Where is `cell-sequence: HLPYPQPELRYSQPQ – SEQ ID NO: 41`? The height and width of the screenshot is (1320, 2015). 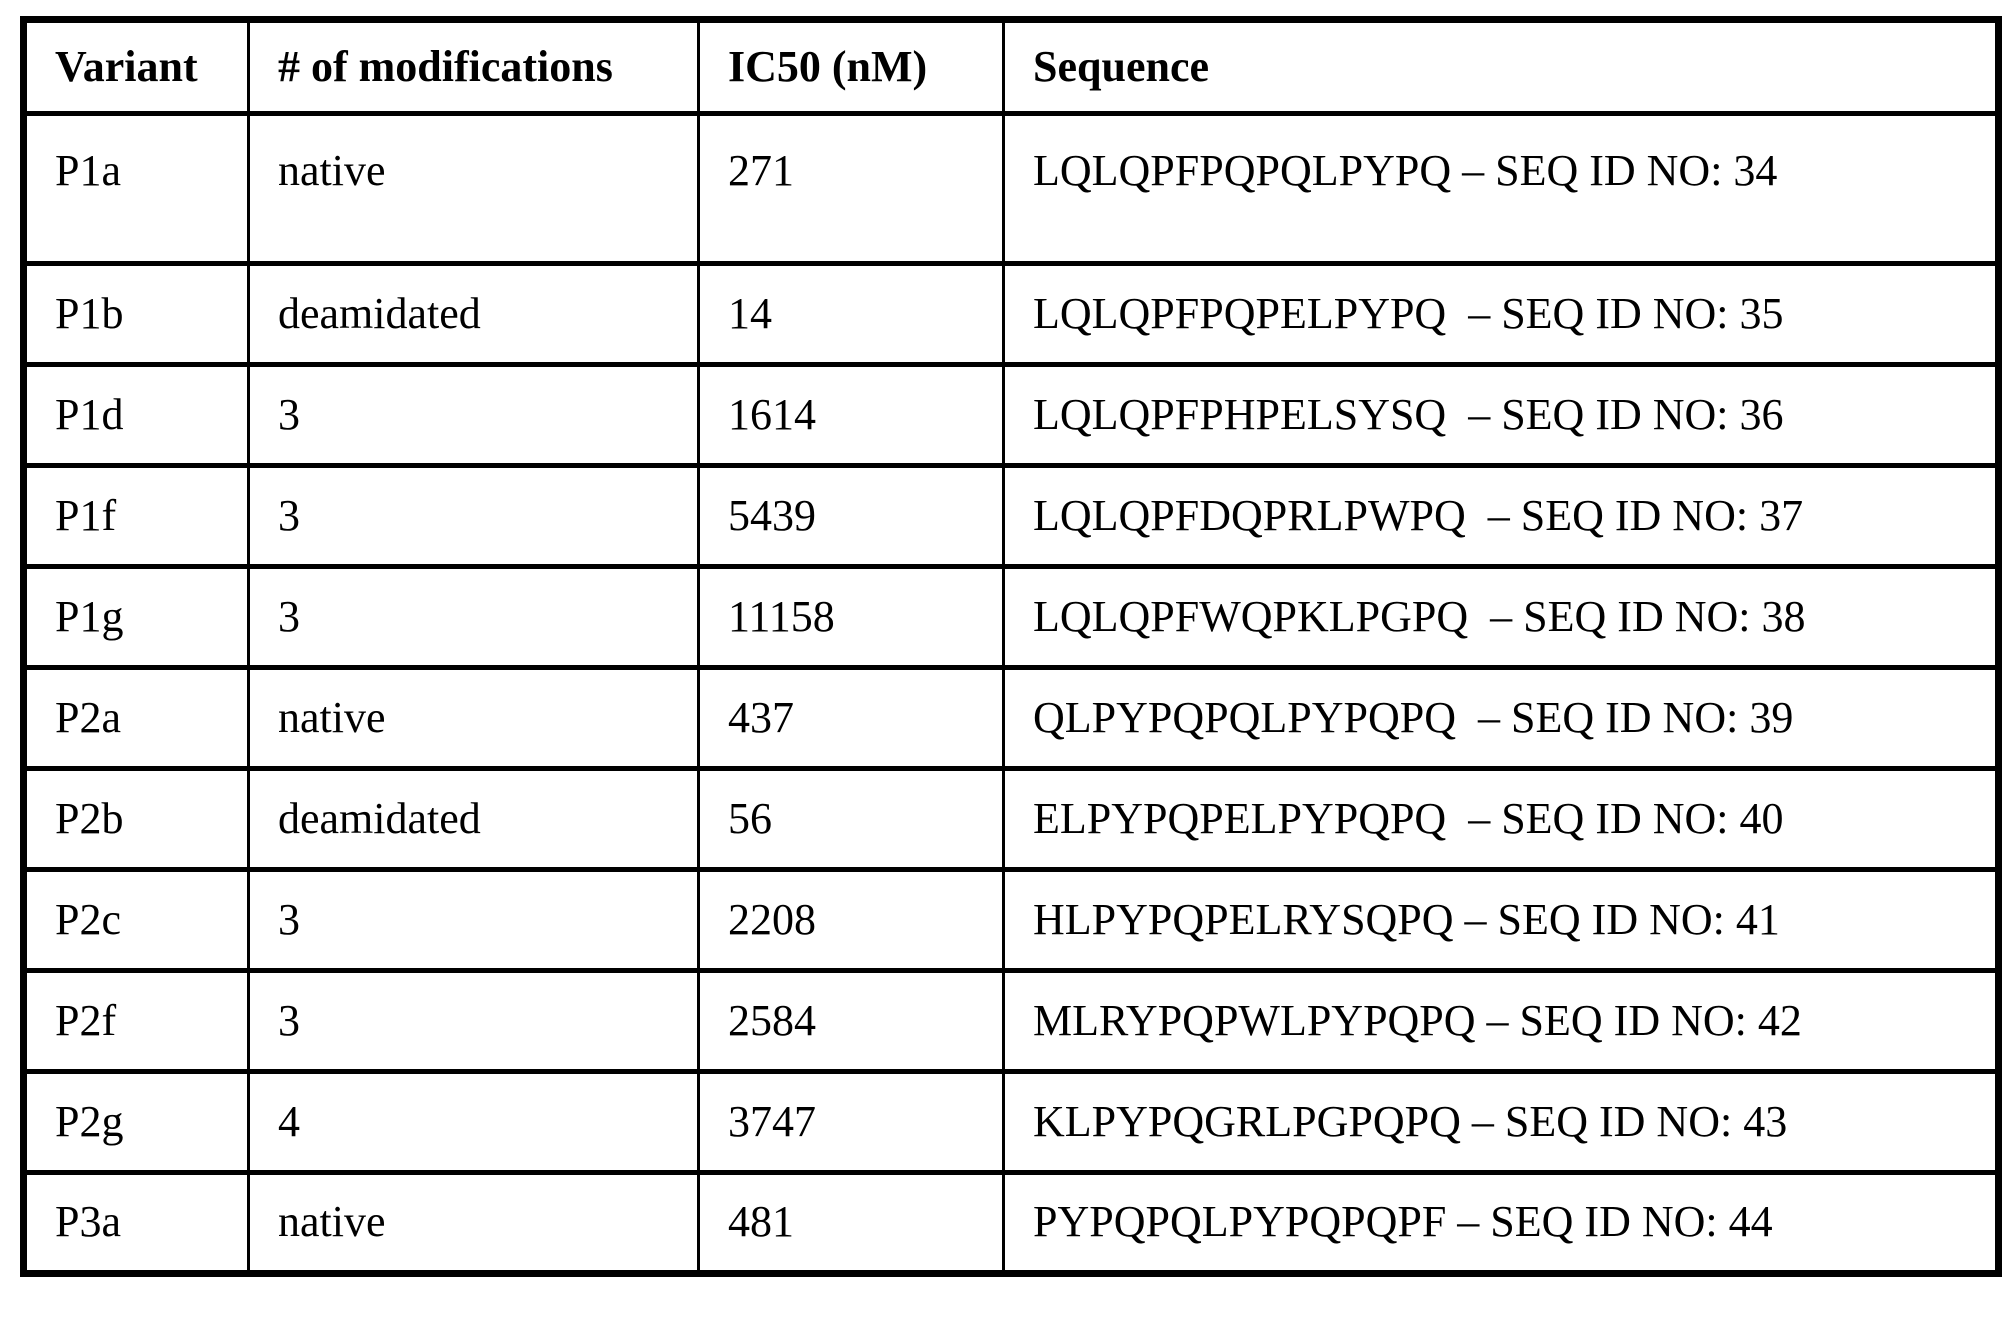
cell-sequence: HLPYPQPELRYSQPQ – SEQ ID NO: 41 is located at coordinates (1501, 920).